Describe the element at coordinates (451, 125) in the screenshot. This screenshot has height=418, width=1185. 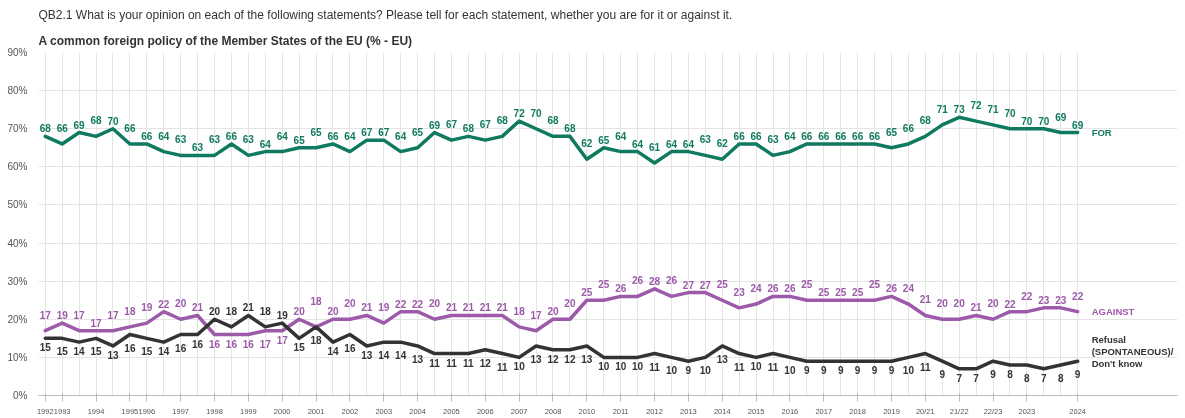
I see `data-label: 67` at that location.